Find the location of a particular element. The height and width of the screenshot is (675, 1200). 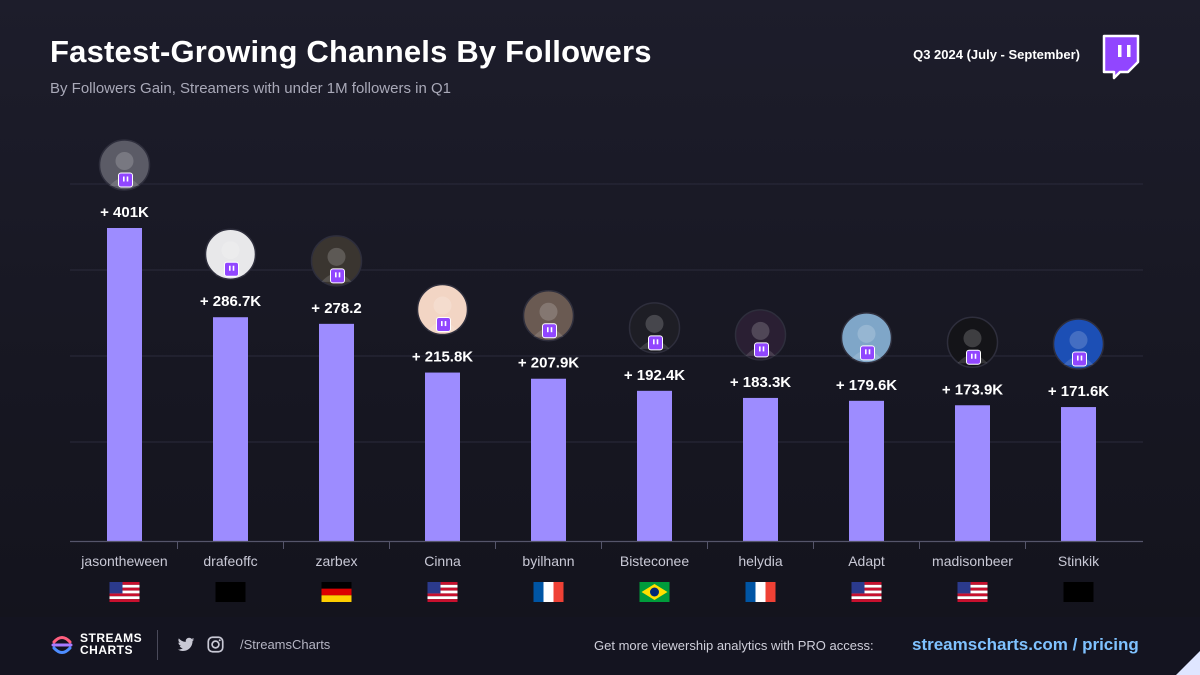

bar-cinna is located at coordinates (442, 456).